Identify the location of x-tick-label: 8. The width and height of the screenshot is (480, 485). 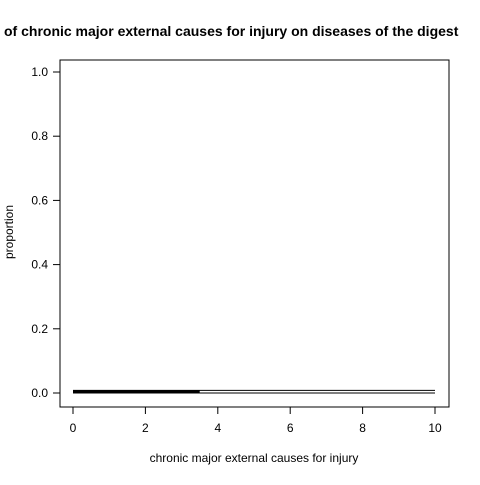
(362, 428).